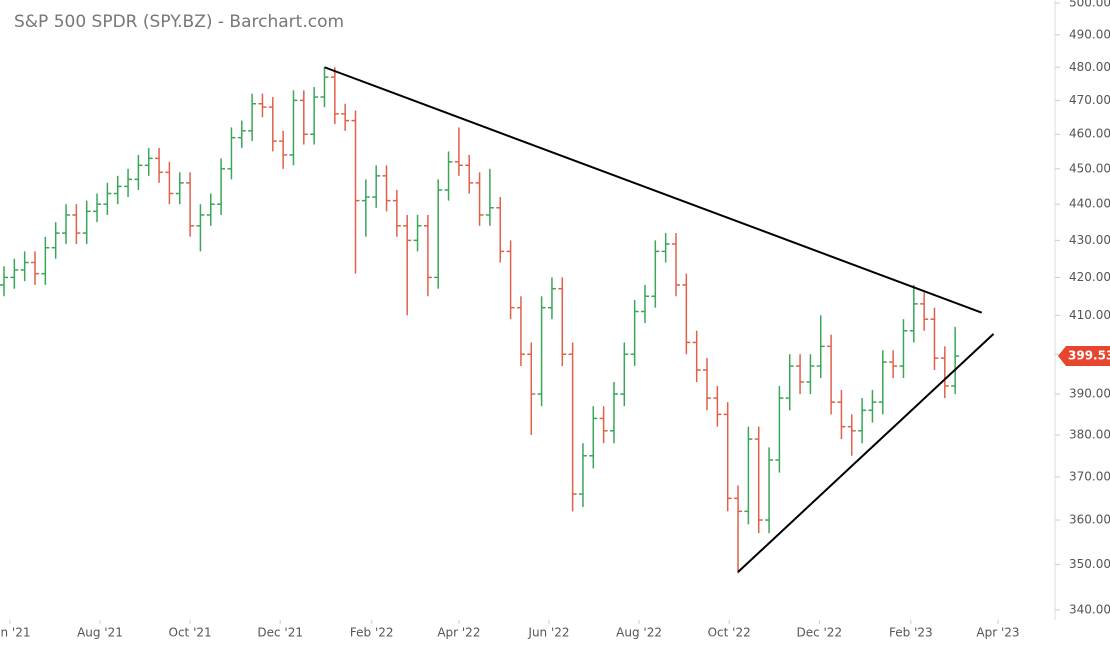 The height and width of the screenshot is (645, 1110). I want to click on x-tick-label: Feb '23, so click(911, 633).